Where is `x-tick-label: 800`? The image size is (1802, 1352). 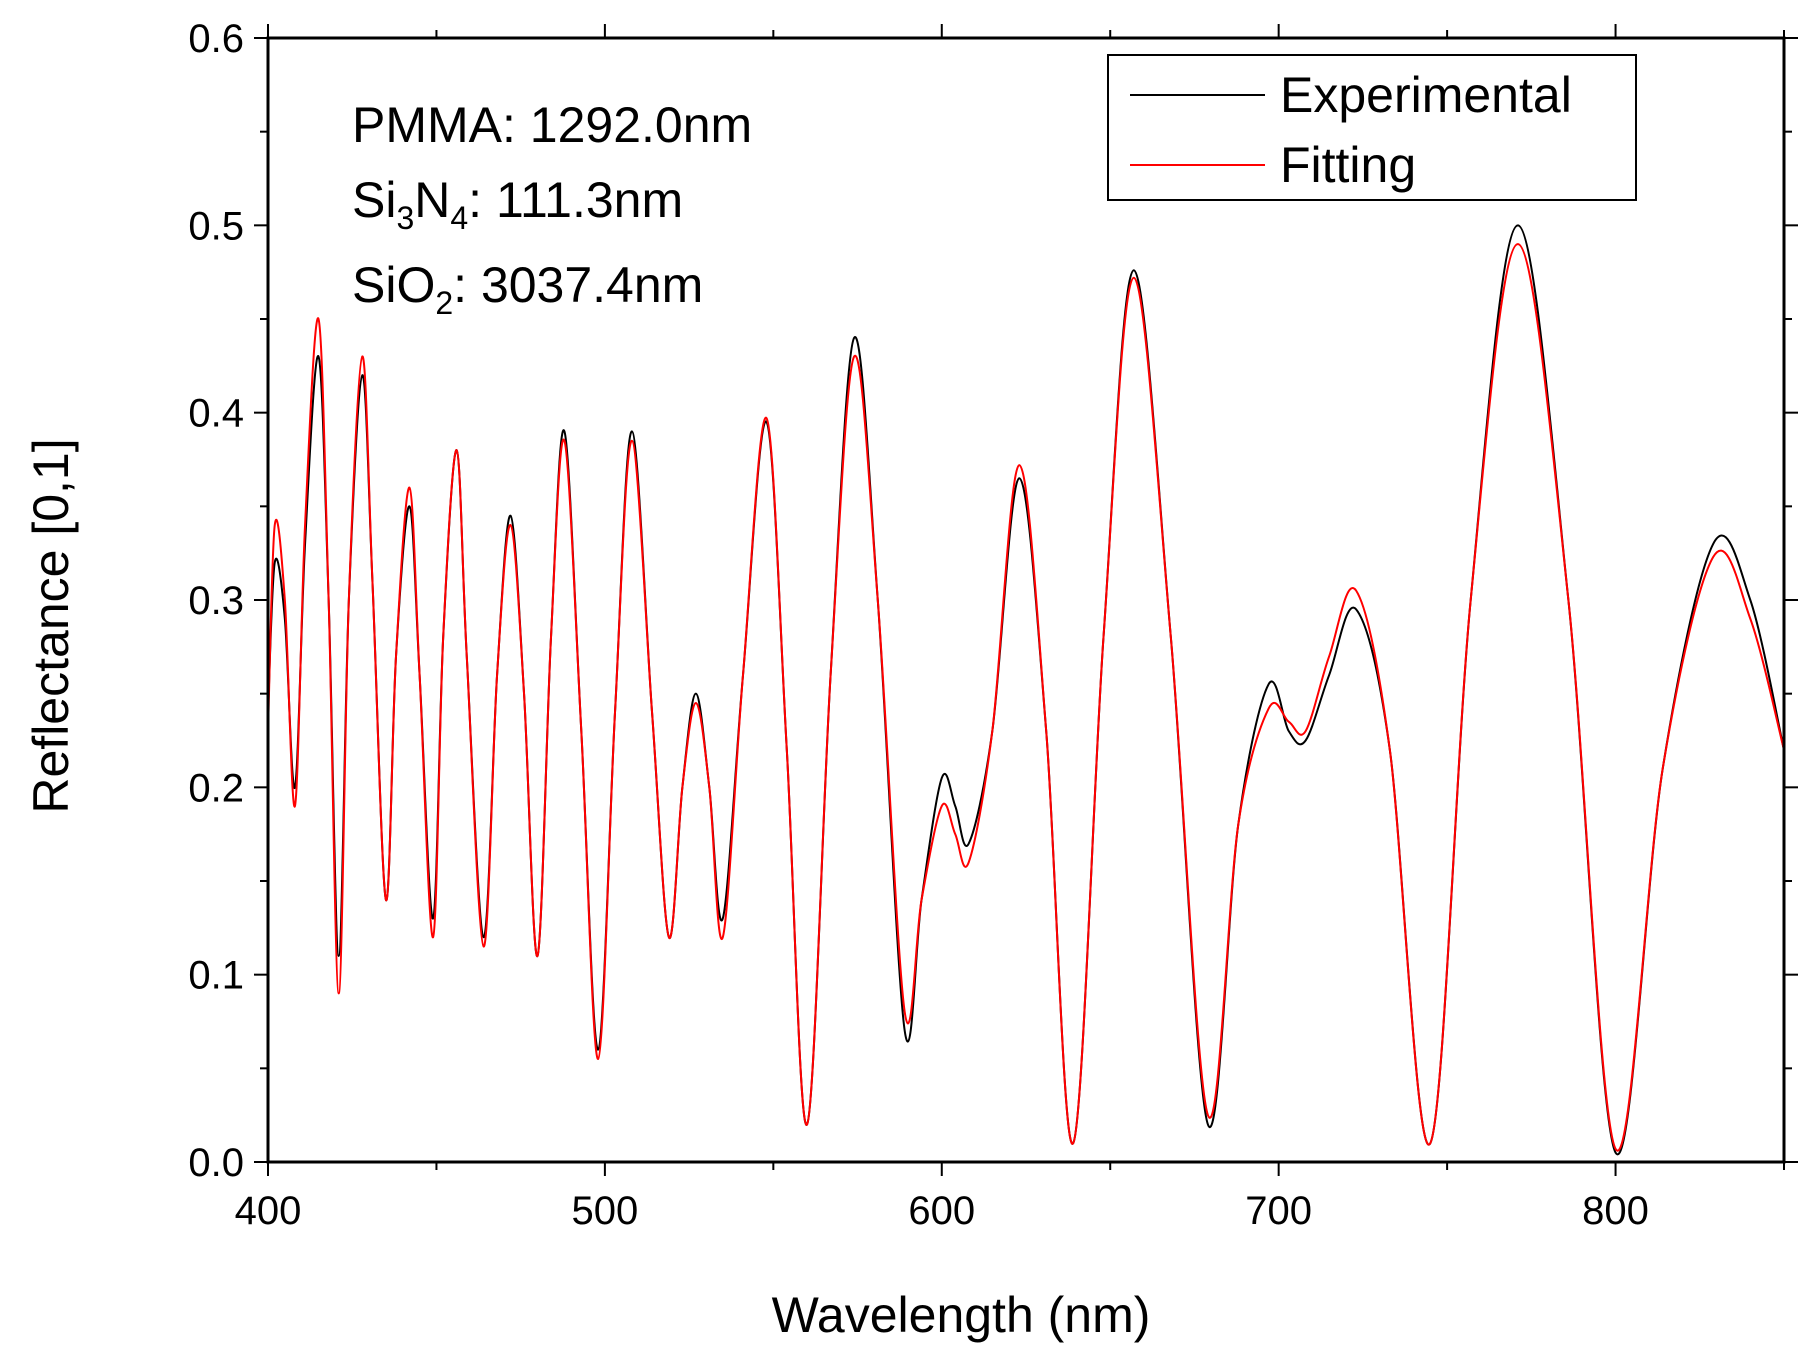
x-tick-label: 800 is located at coordinates (1615, 1211).